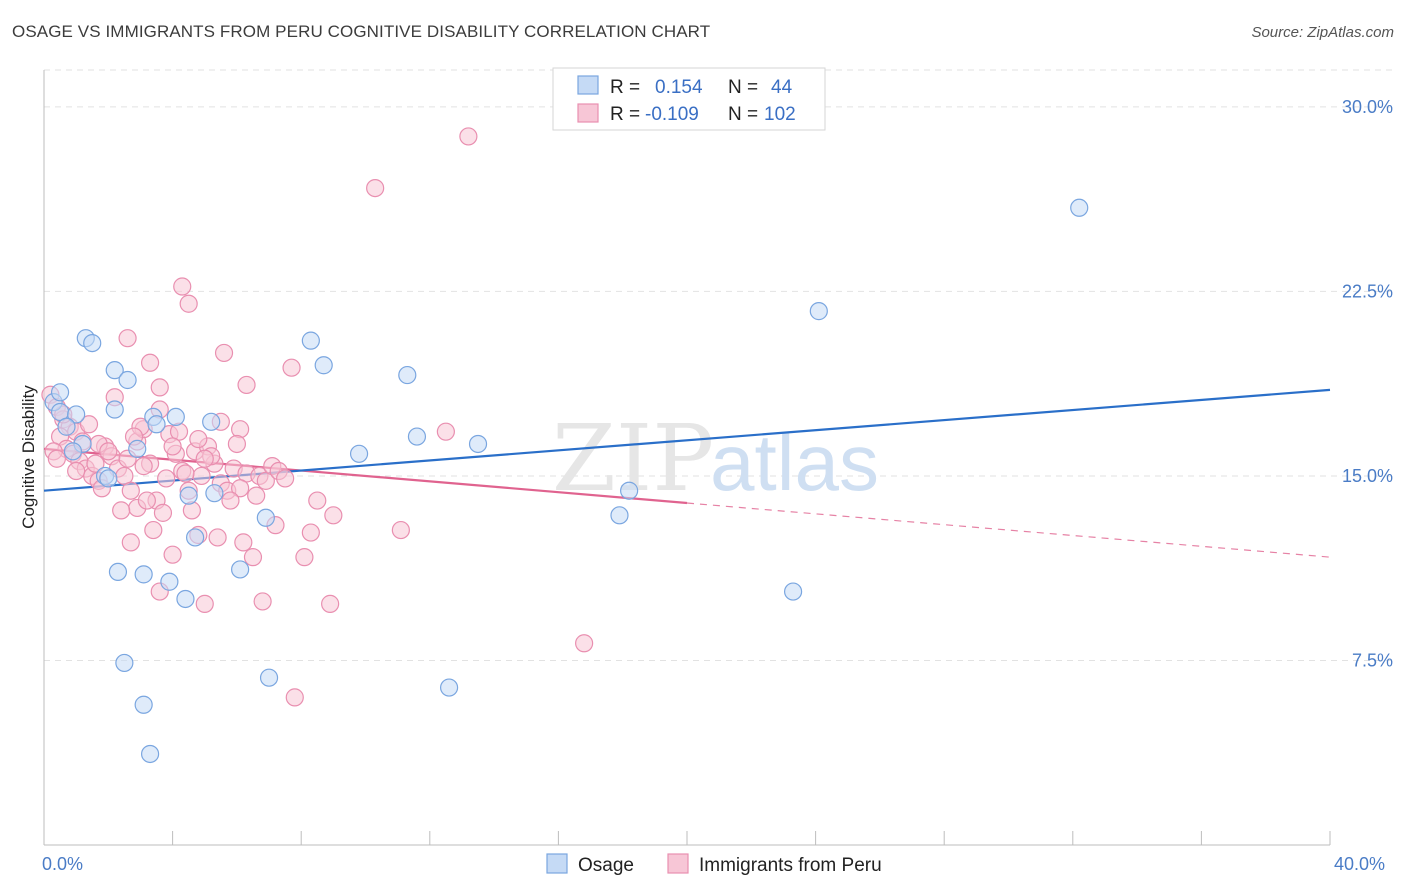 This screenshot has height=892, width=1406. What do you see at coordinates (1367, 291) in the screenshot?
I see `y-tick-label-2: 22.5%` at bounding box center [1367, 291].